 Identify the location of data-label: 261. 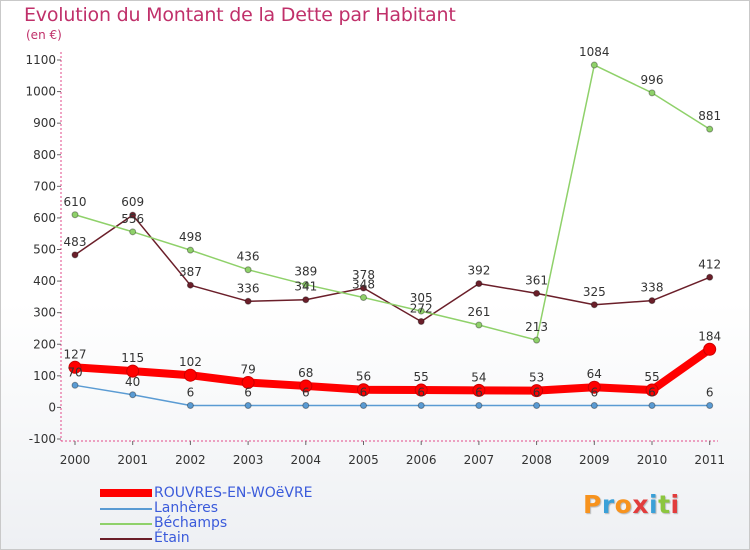
(478, 312).